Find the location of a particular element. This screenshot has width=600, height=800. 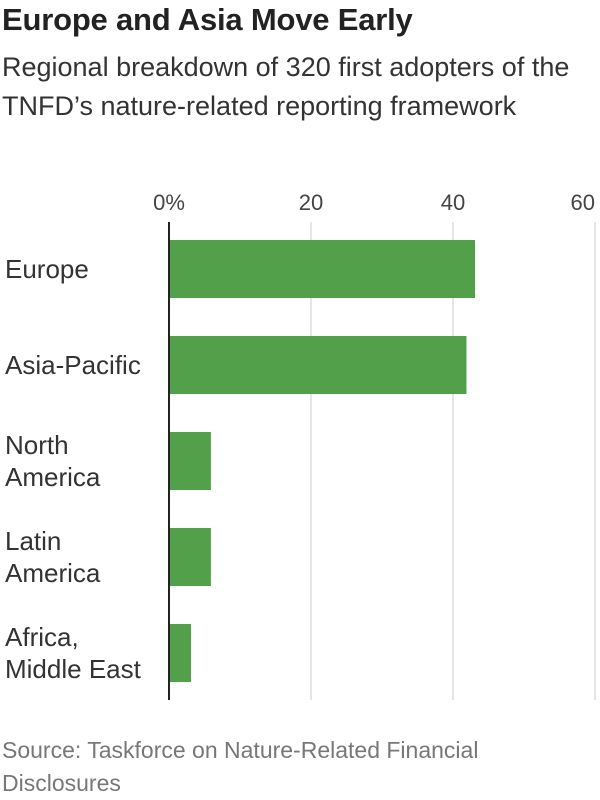

x-tick-label: 20 is located at coordinates (311, 202).